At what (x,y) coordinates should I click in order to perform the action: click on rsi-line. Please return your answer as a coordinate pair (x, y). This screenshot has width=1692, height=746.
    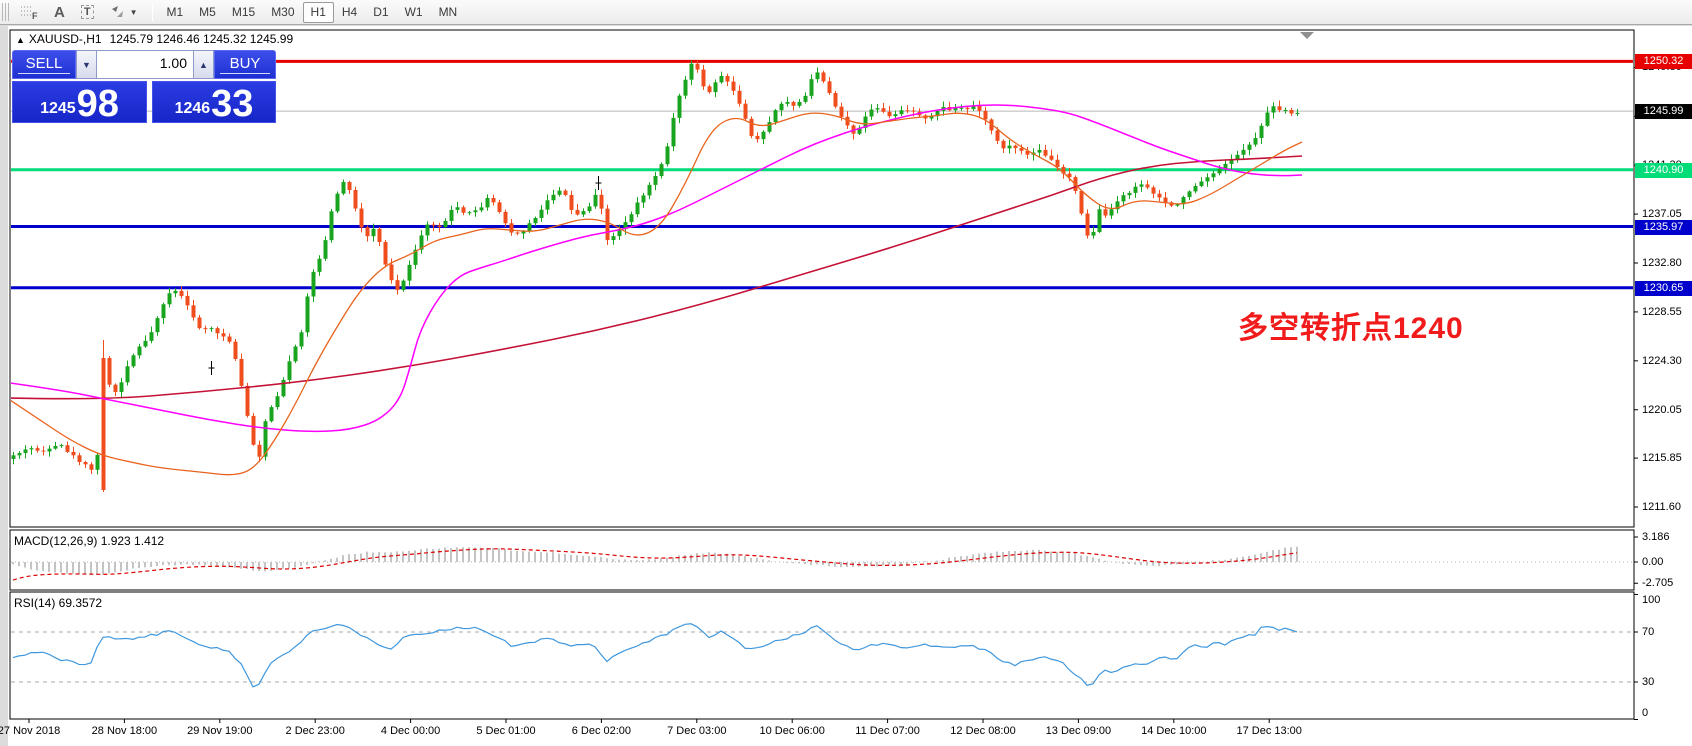
    Looking at the image, I should click on (655, 655).